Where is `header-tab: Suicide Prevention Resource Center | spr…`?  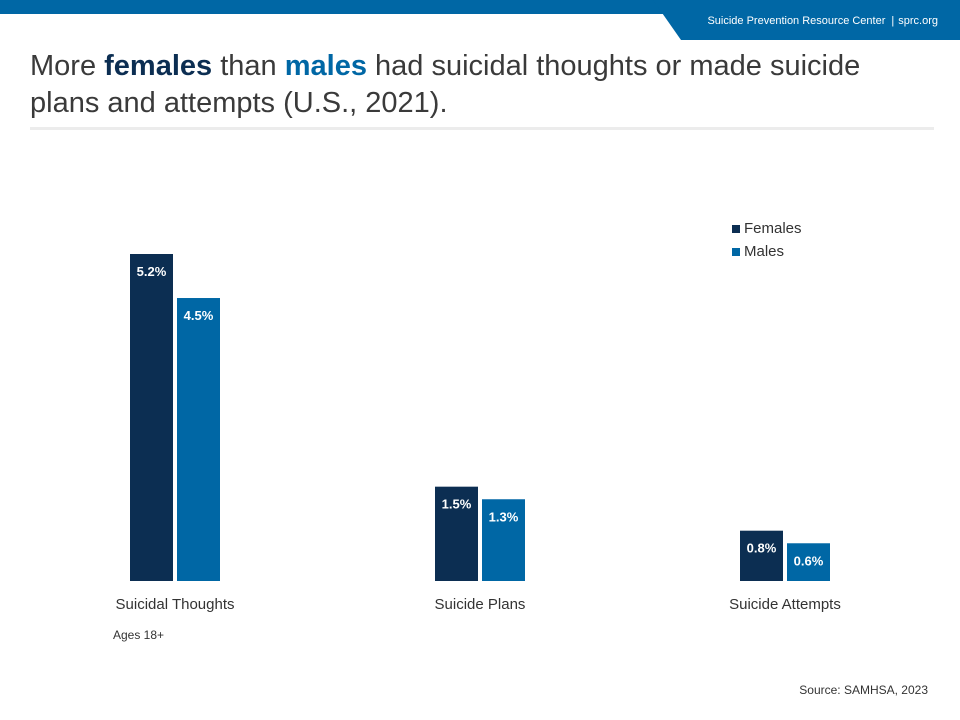 header-tab: Suicide Prevention Resource Center | spr… is located at coordinates (806, 20).